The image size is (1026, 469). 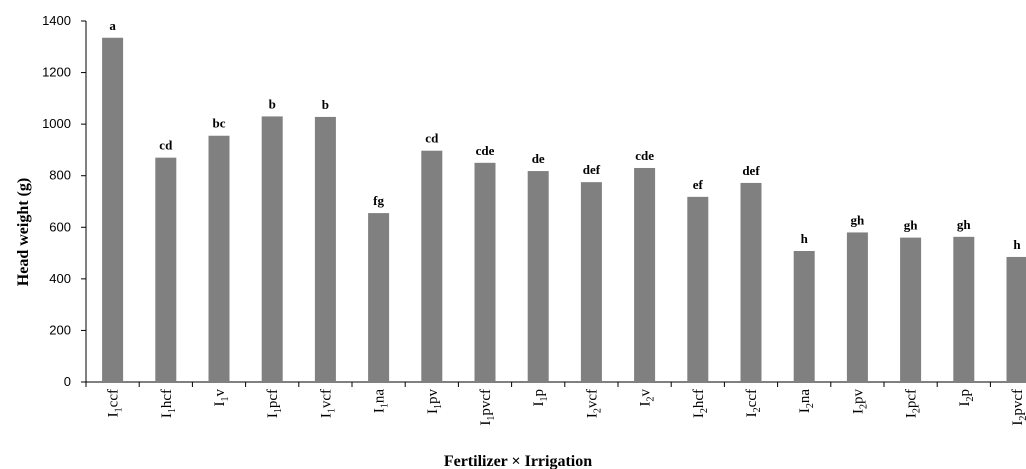 I want to click on x-category-label: I2pv, so click(x=859, y=402).